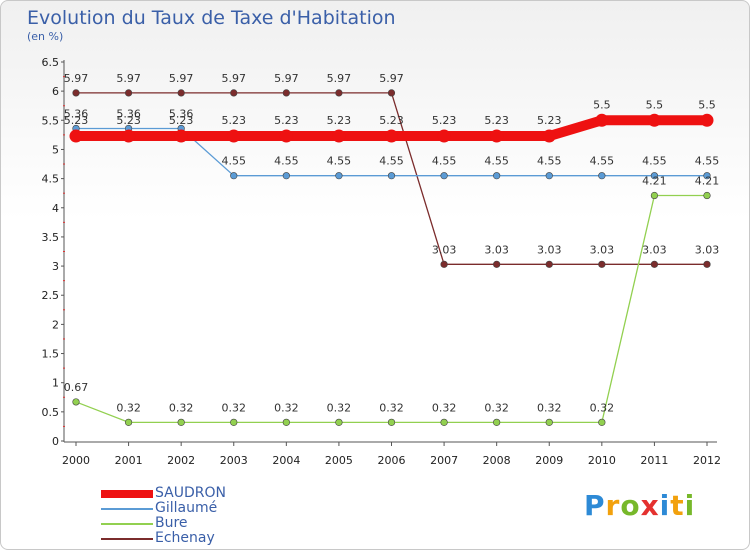 The width and height of the screenshot is (750, 550). I want to click on y-tick-label: 0, so click(55, 441).